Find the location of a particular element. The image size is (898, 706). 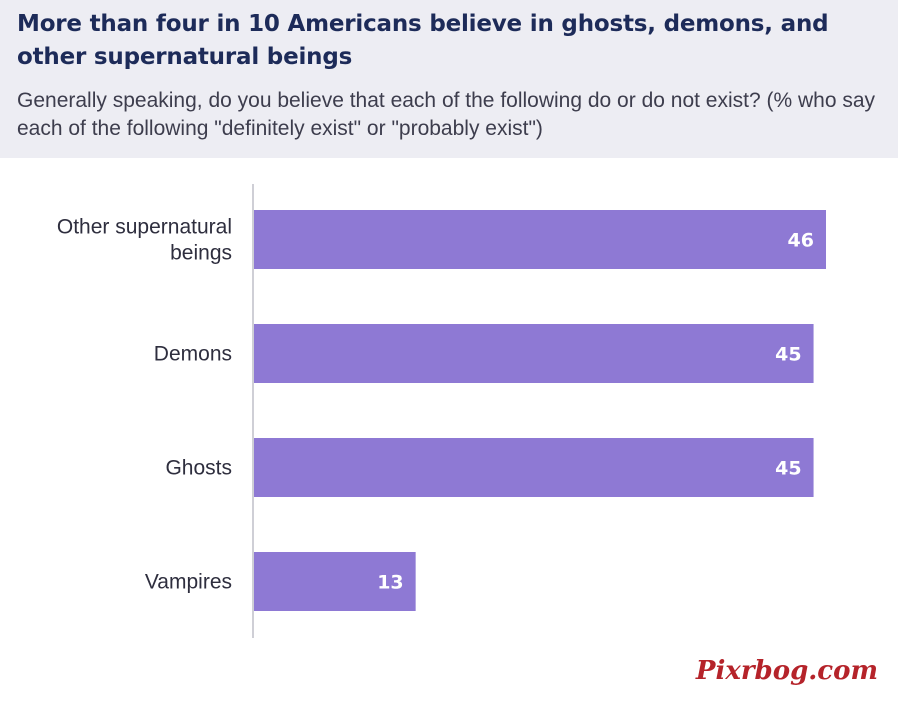

data-label: 13 is located at coordinates (390, 583).